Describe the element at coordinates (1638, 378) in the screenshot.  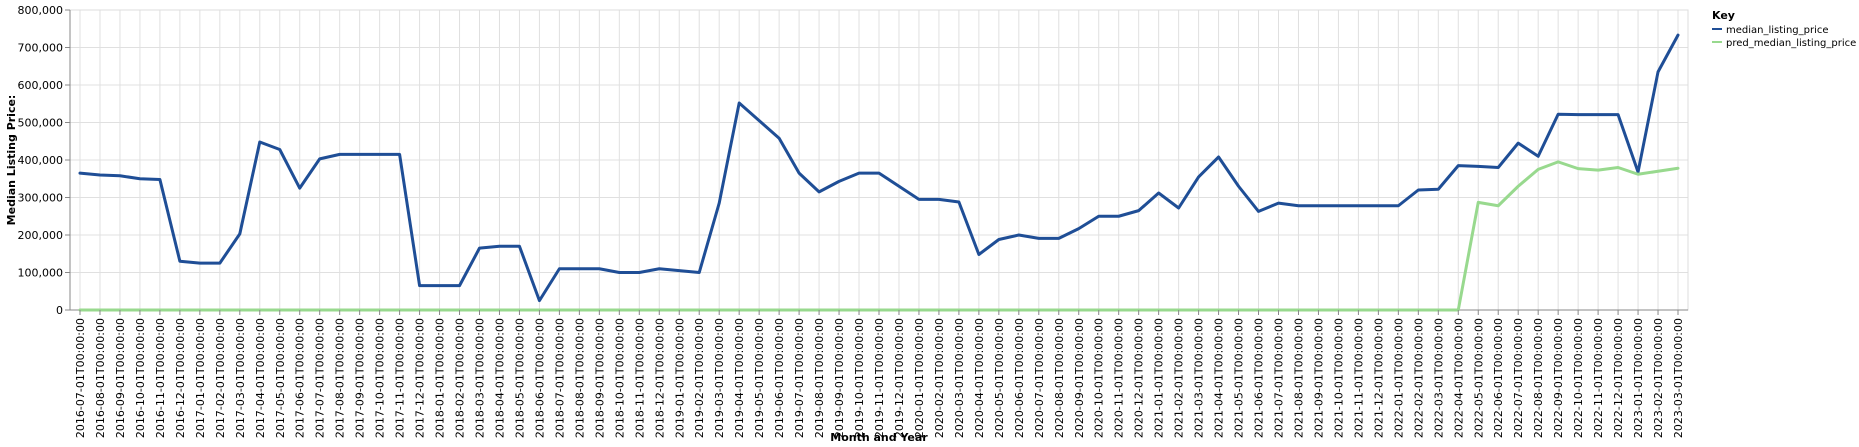
I see `x-tick-label: 2023-01-01T00:00:00` at that location.